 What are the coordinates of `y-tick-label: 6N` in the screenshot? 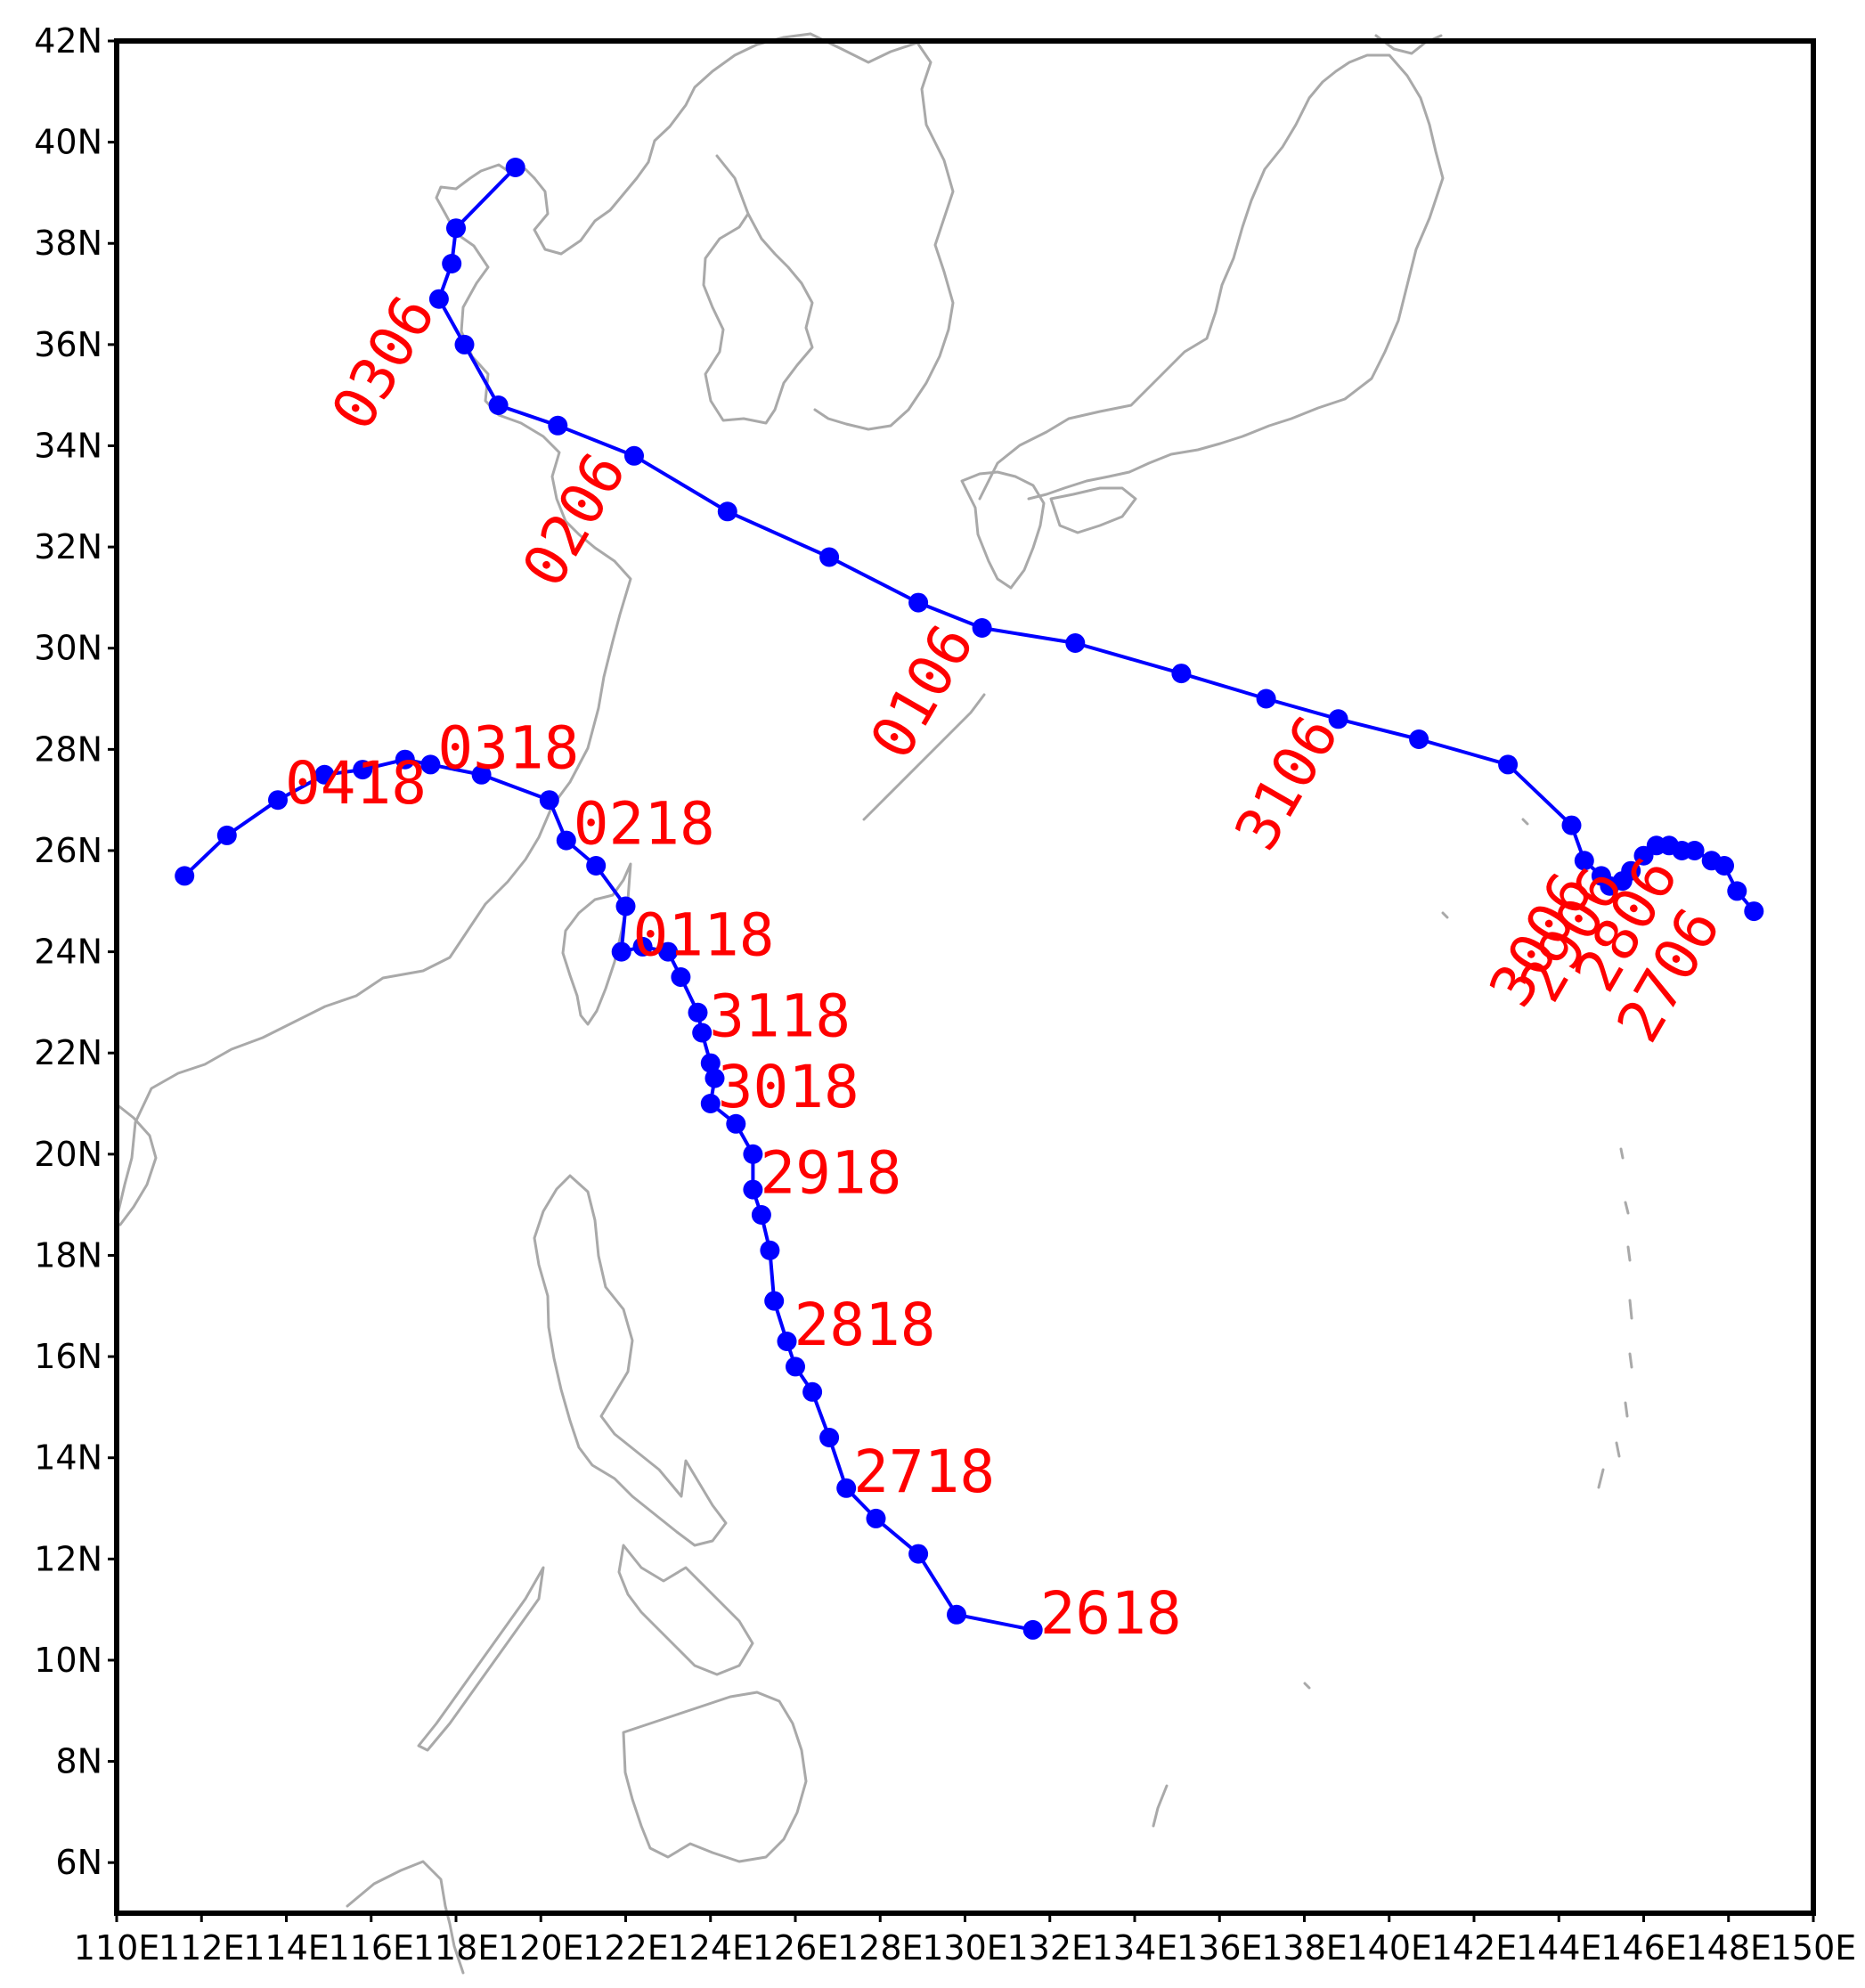 It's located at (79, 1863).